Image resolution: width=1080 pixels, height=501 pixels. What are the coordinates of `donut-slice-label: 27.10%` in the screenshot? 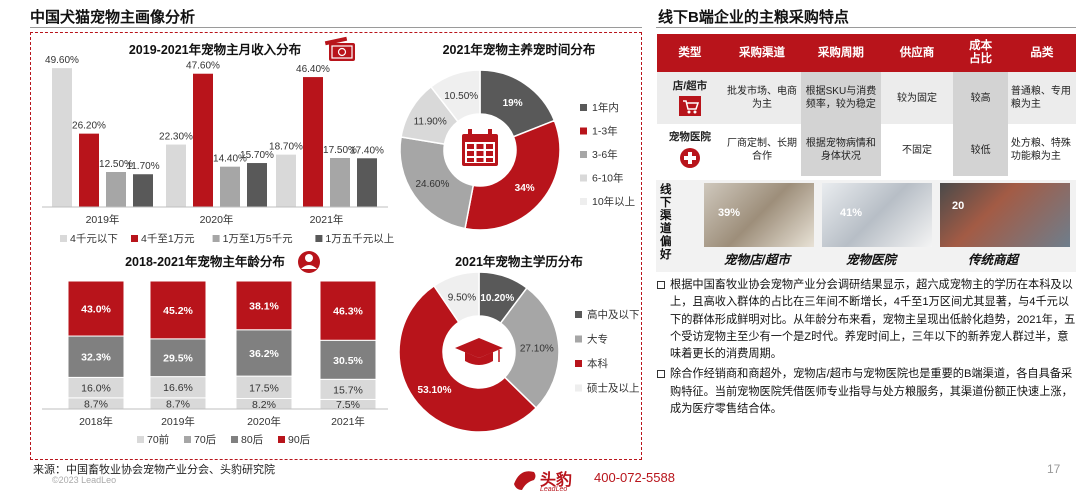 It's located at (537, 349).